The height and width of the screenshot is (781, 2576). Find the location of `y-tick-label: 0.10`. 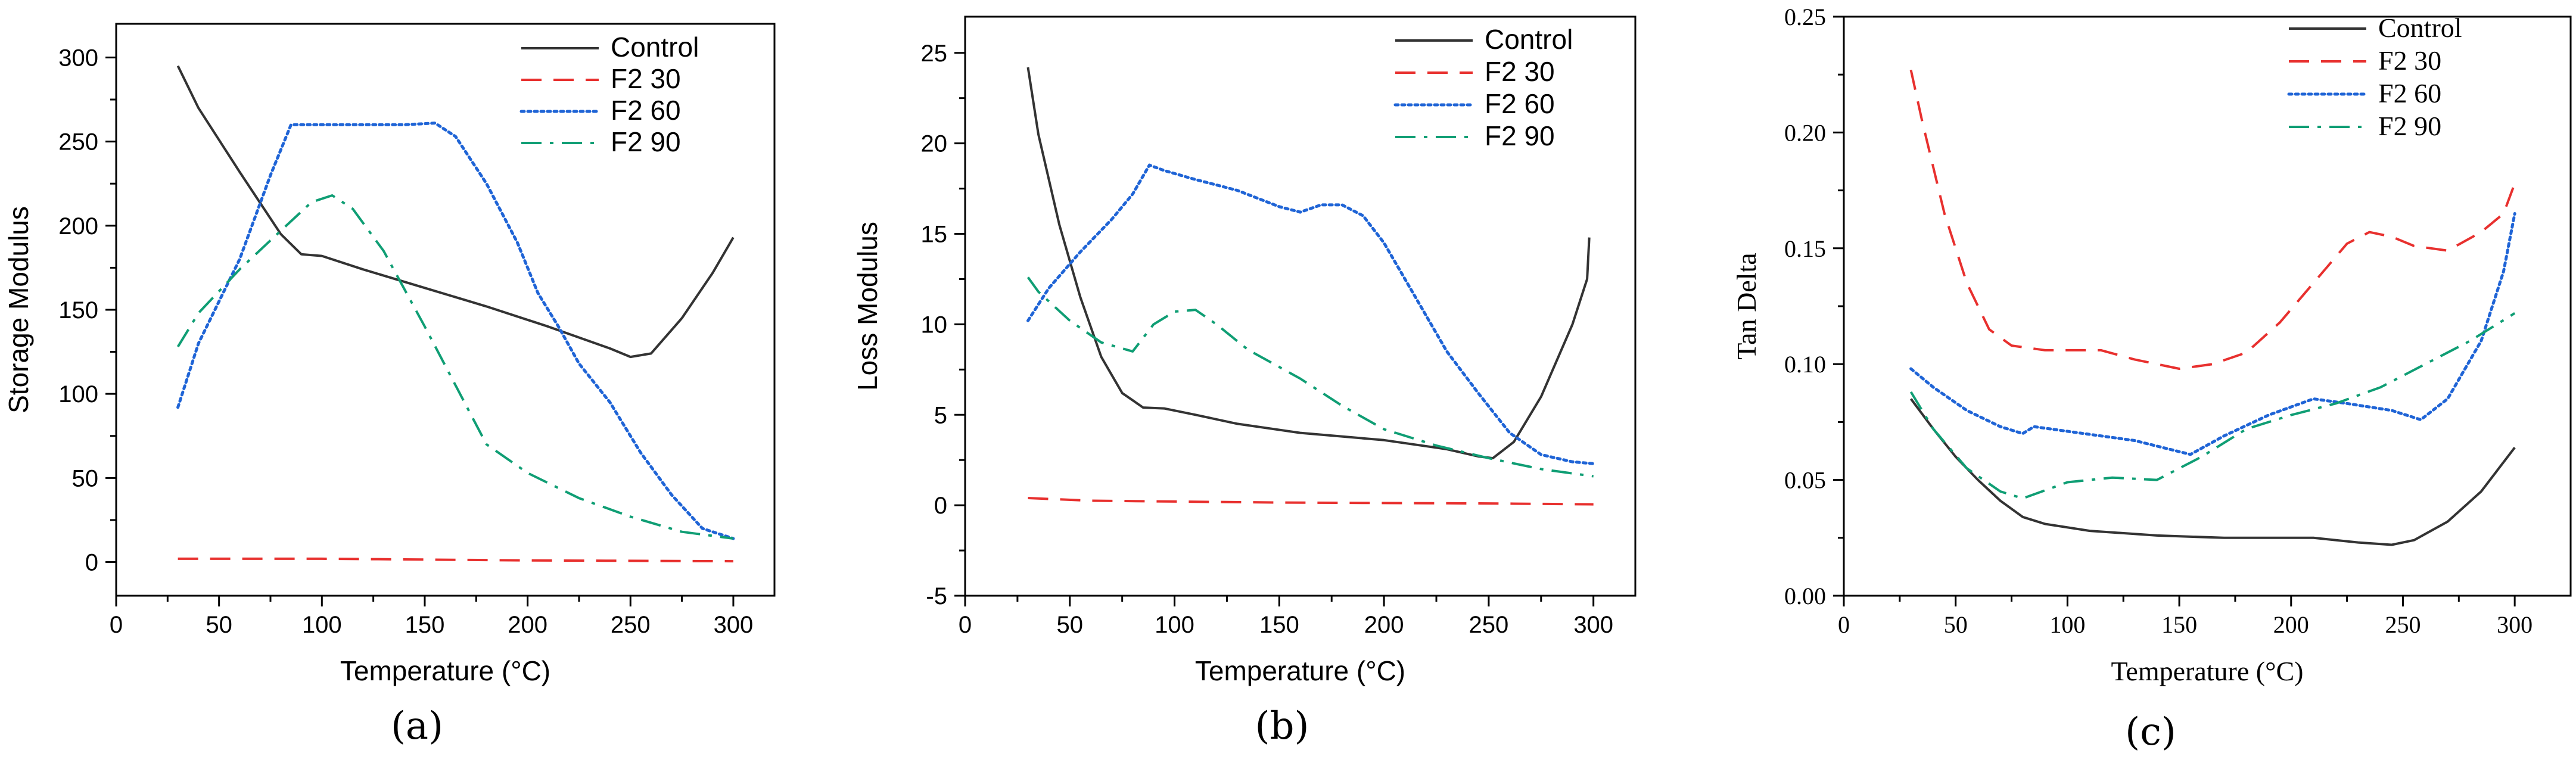

y-tick-label: 0.10 is located at coordinates (1805, 364).